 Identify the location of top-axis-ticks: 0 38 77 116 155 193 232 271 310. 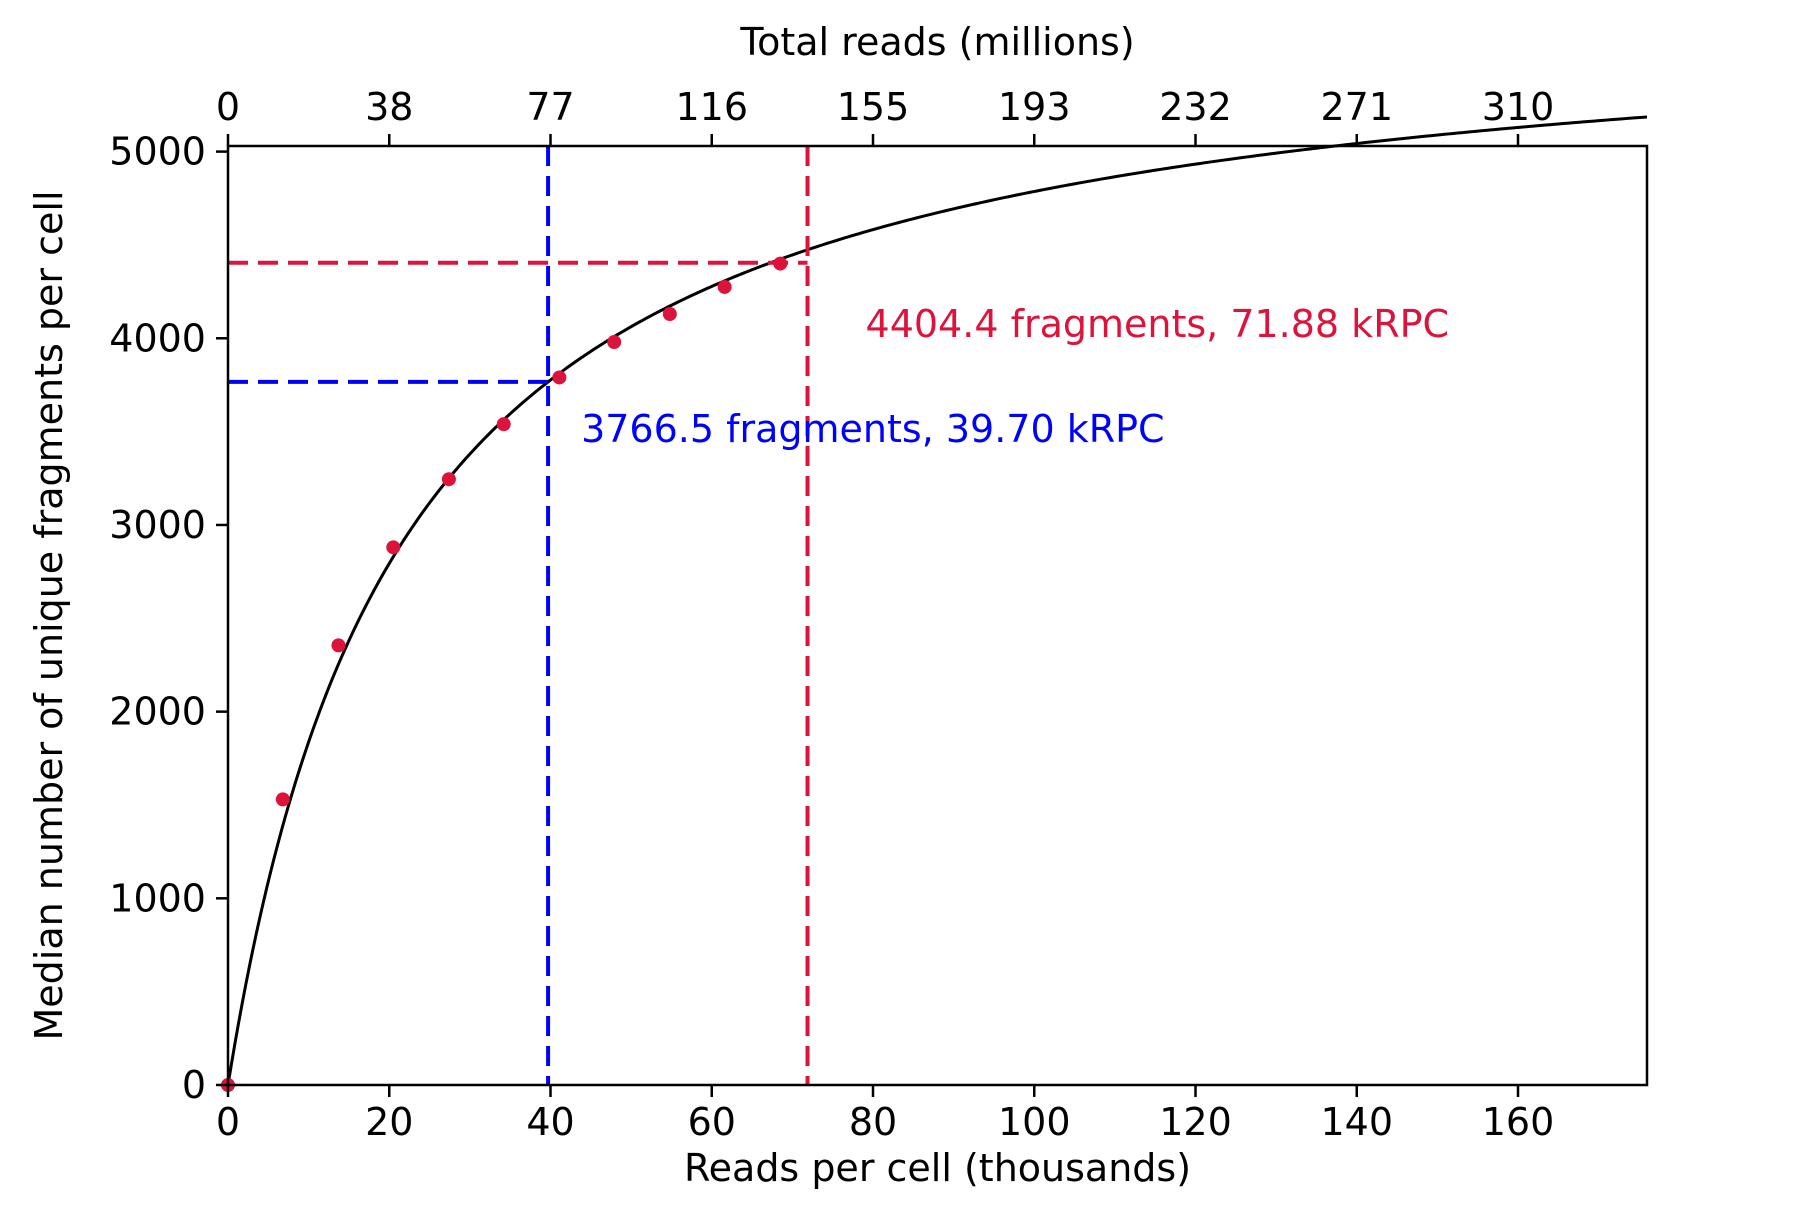
(885, 115).